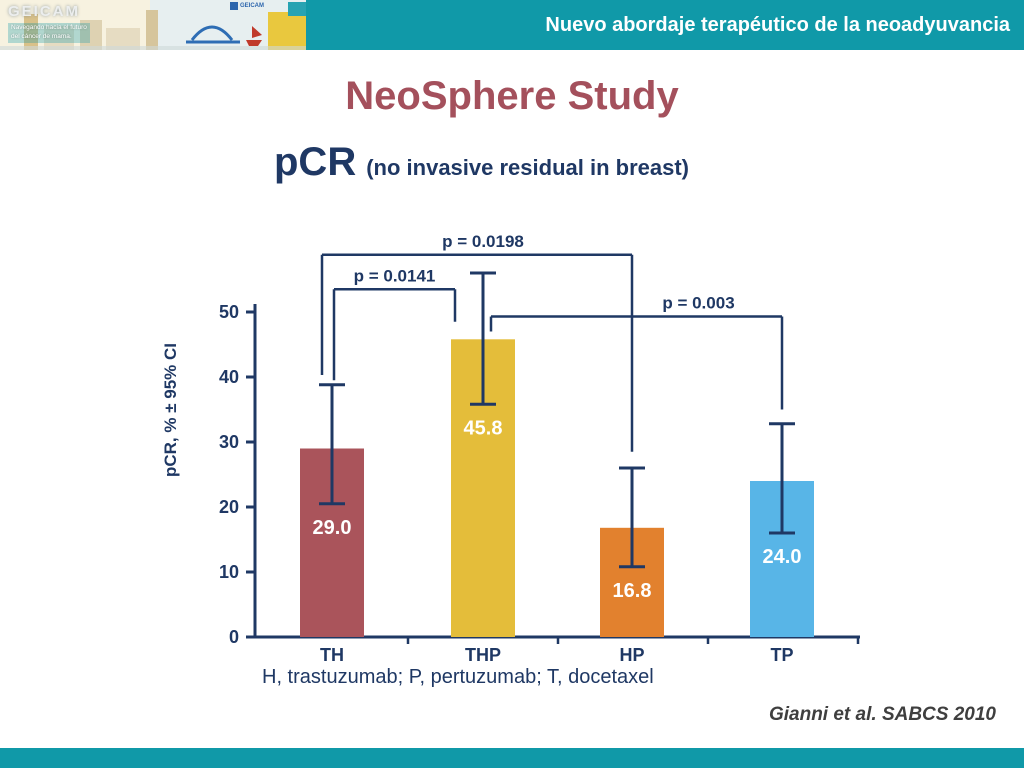  I want to click on value-label-TP: 24.0, so click(782, 557).